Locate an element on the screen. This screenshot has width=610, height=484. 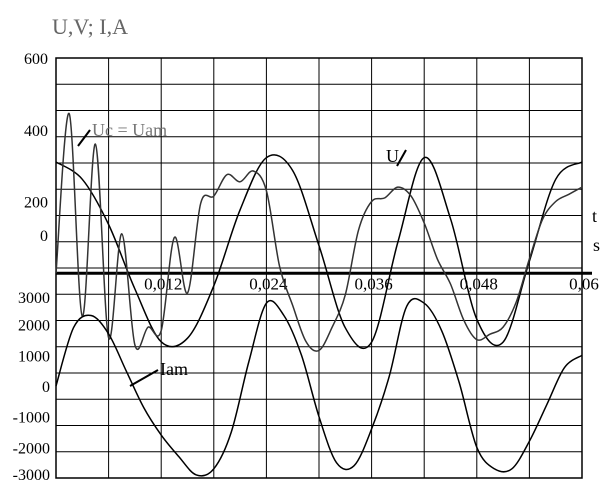
time-axis-ticks: 0,012 0,024 0,036 0,048 0,06 is located at coordinates (371, 283).